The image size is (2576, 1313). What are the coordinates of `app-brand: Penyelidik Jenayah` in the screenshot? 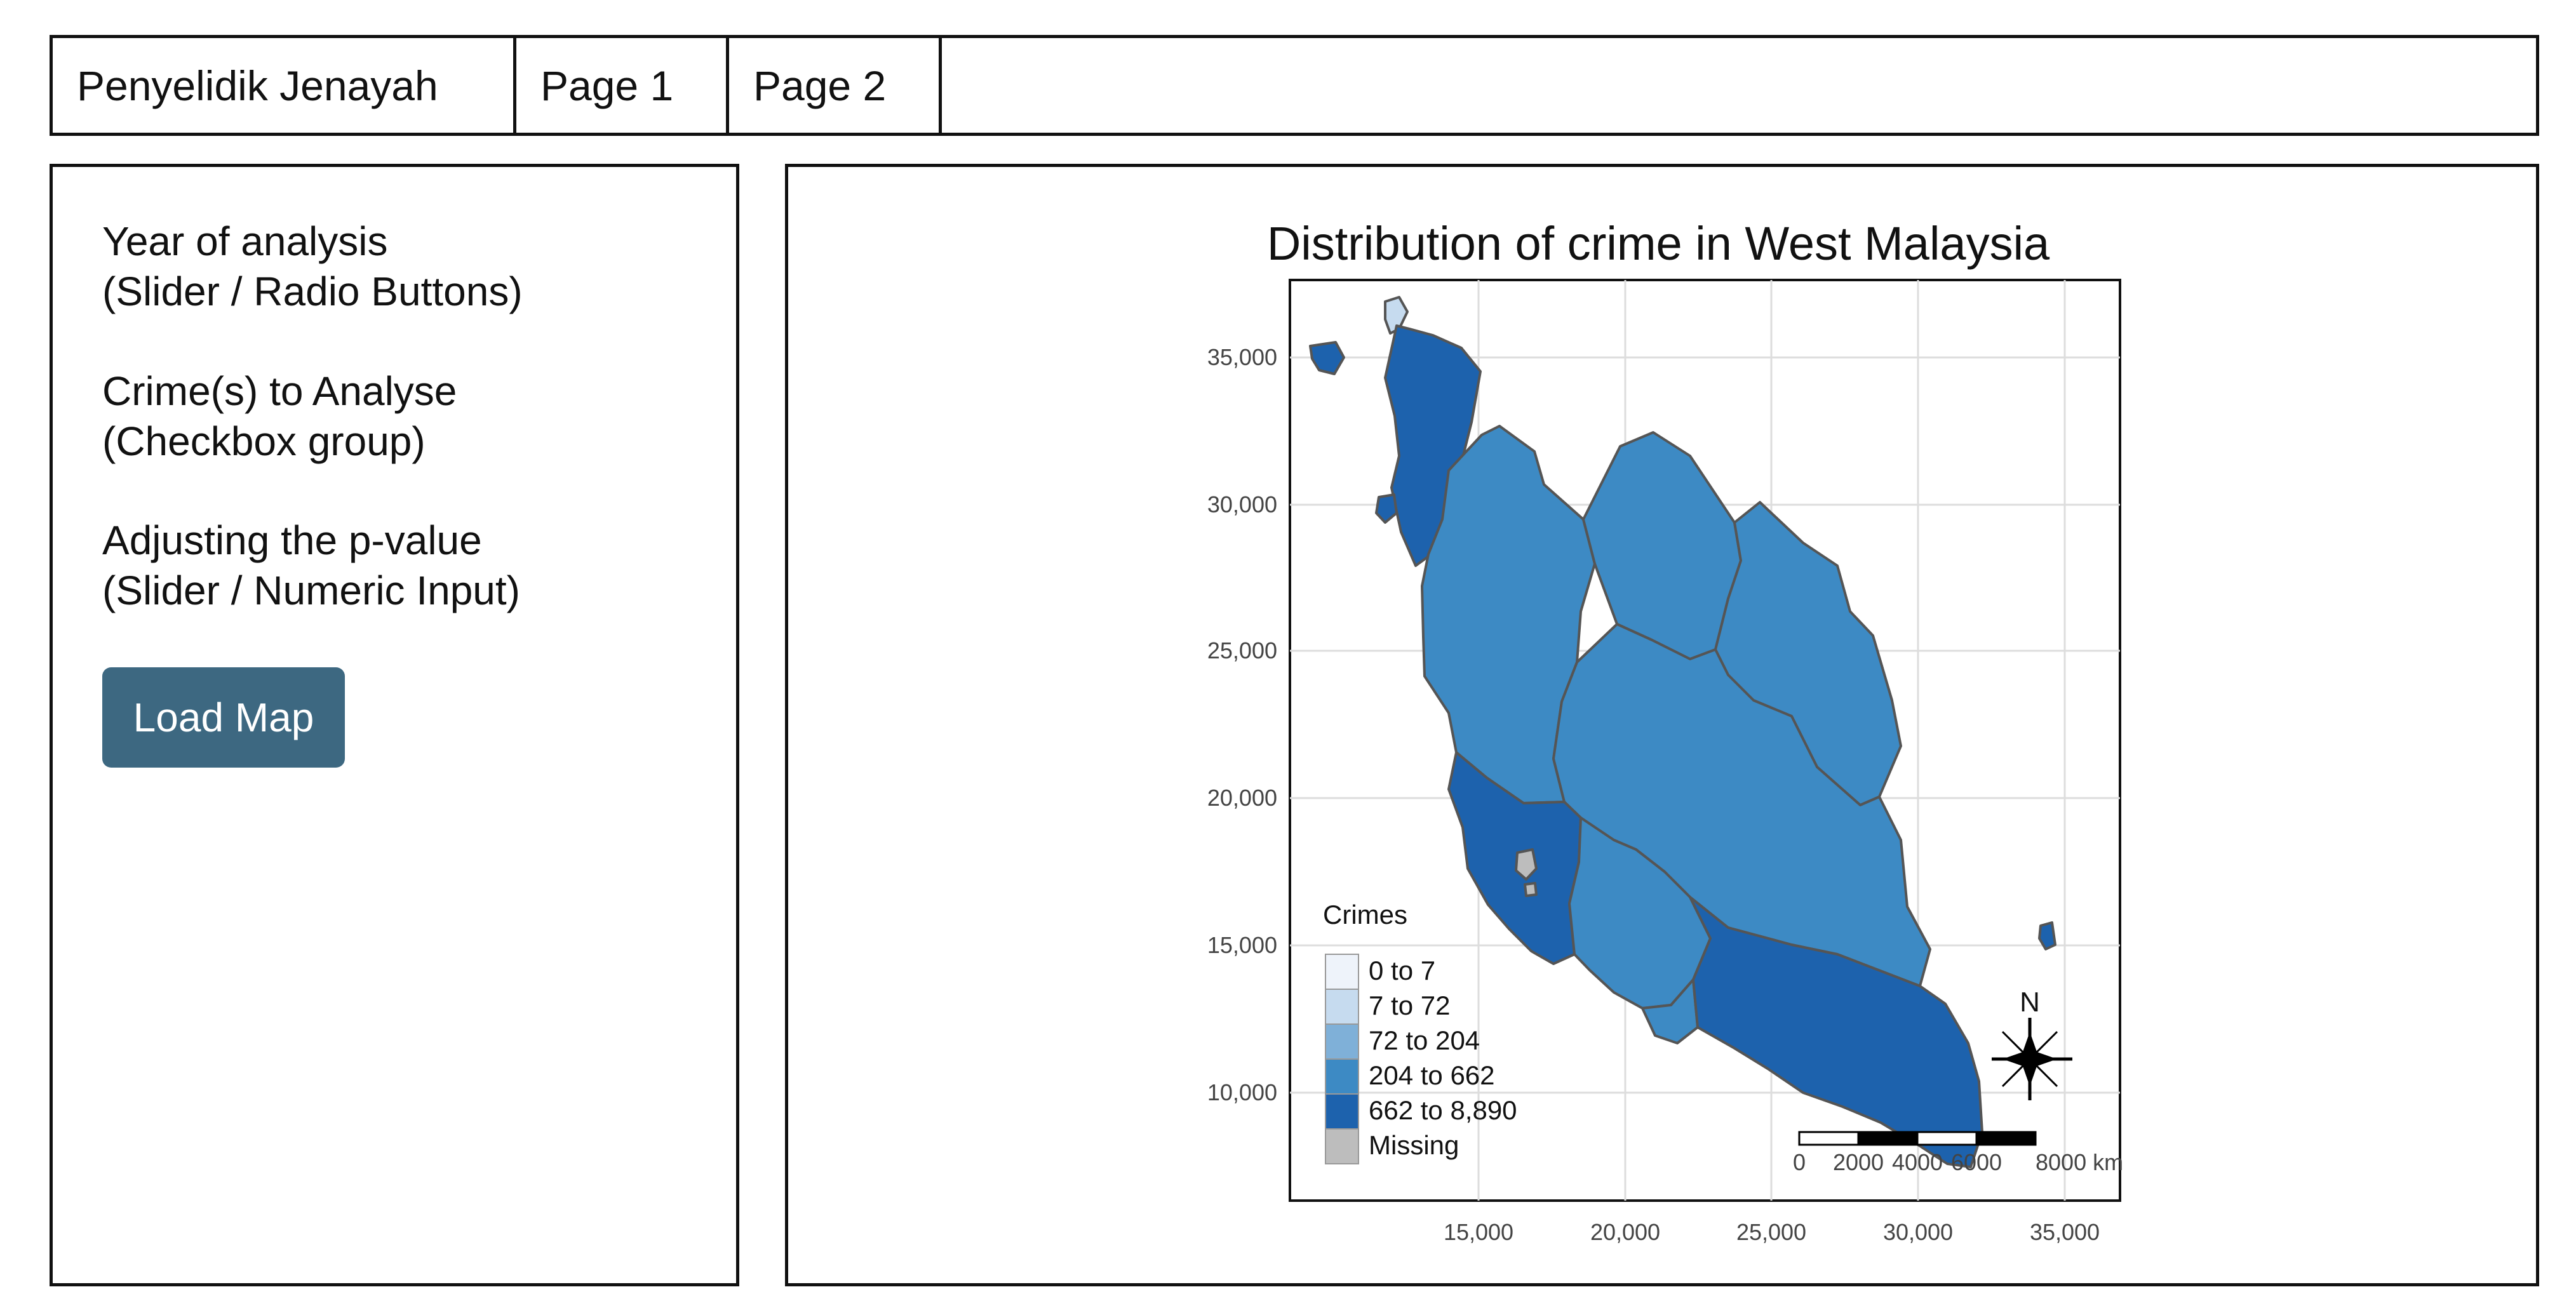 It's located at (284, 85).